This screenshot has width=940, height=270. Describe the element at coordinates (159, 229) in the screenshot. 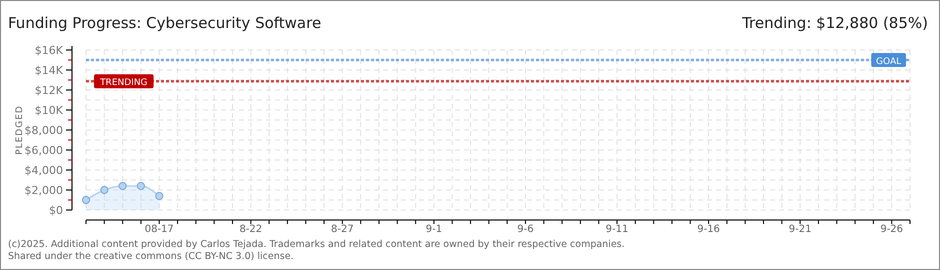

I see `x-tick-label: 08-17` at that location.